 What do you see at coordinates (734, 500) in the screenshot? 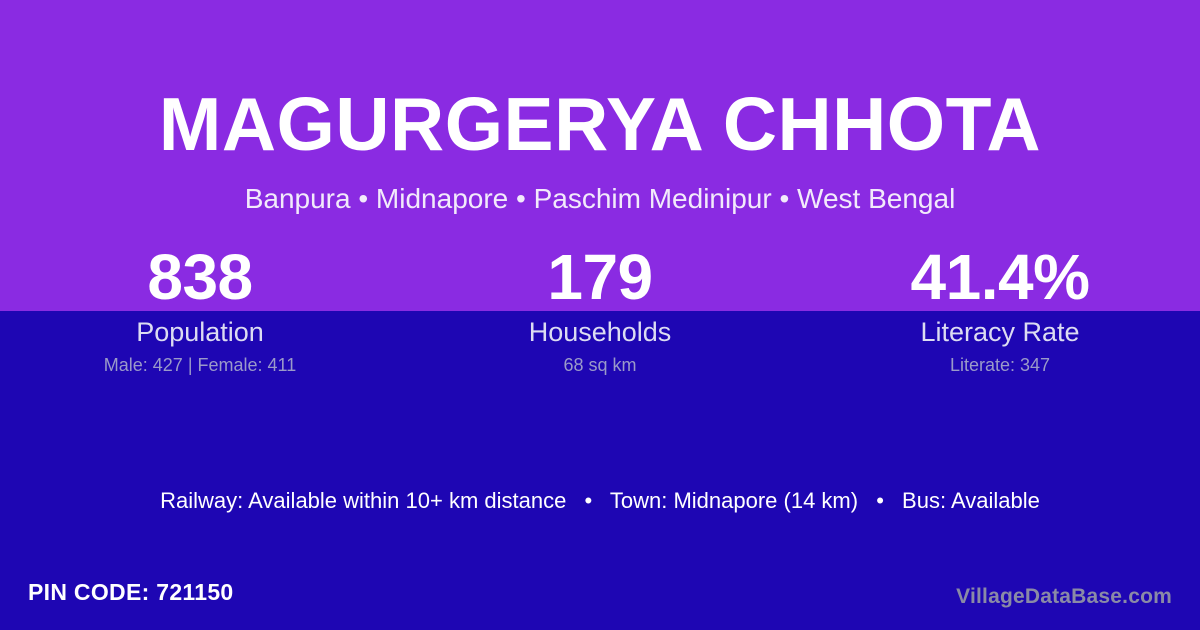
I see `amenity-town: Town: Midnapore (14 km)` at bounding box center [734, 500].